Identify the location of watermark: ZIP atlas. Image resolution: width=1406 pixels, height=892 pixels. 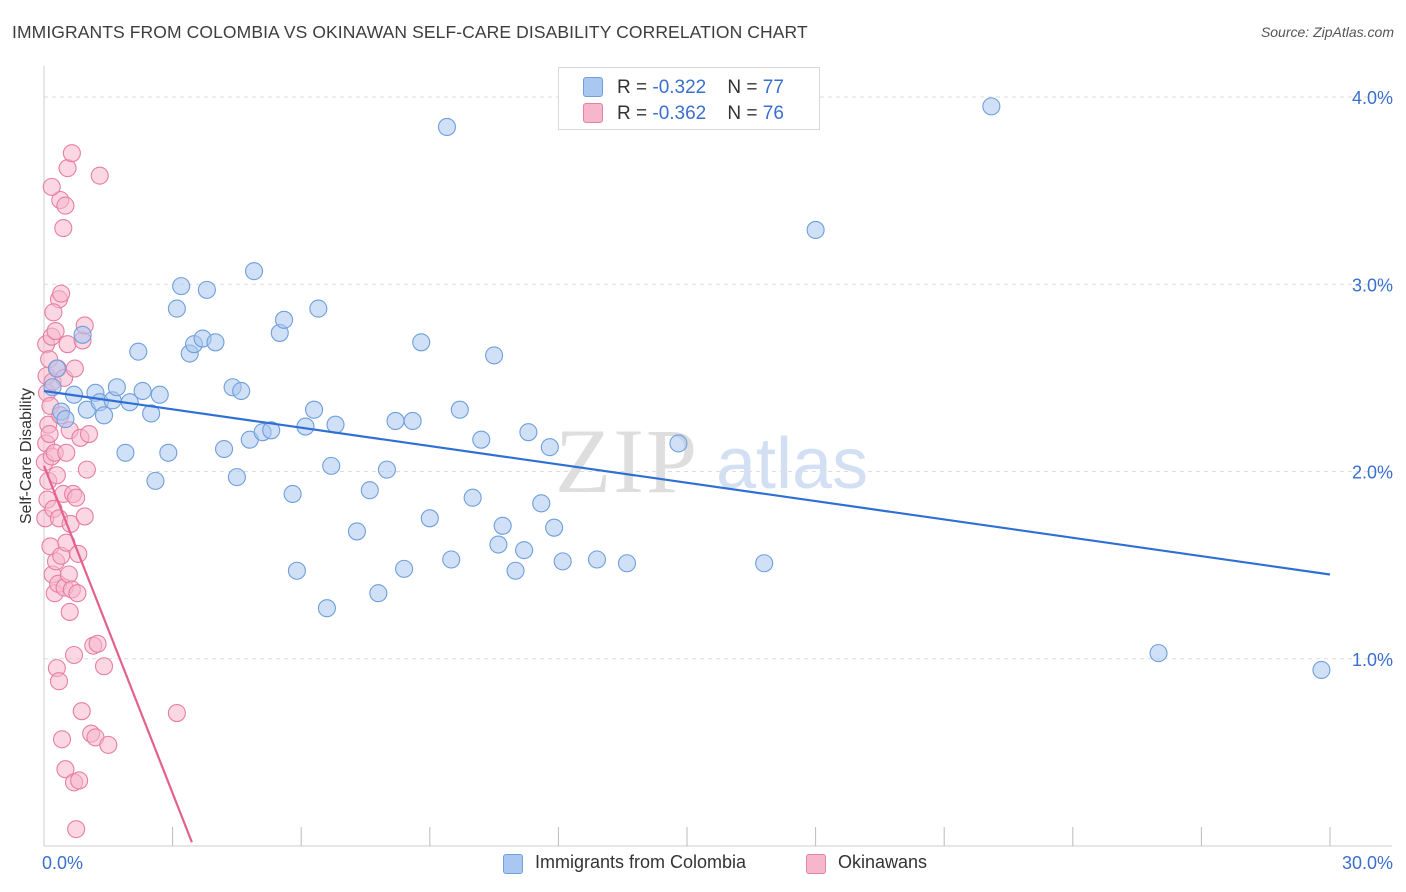
(711, 461).